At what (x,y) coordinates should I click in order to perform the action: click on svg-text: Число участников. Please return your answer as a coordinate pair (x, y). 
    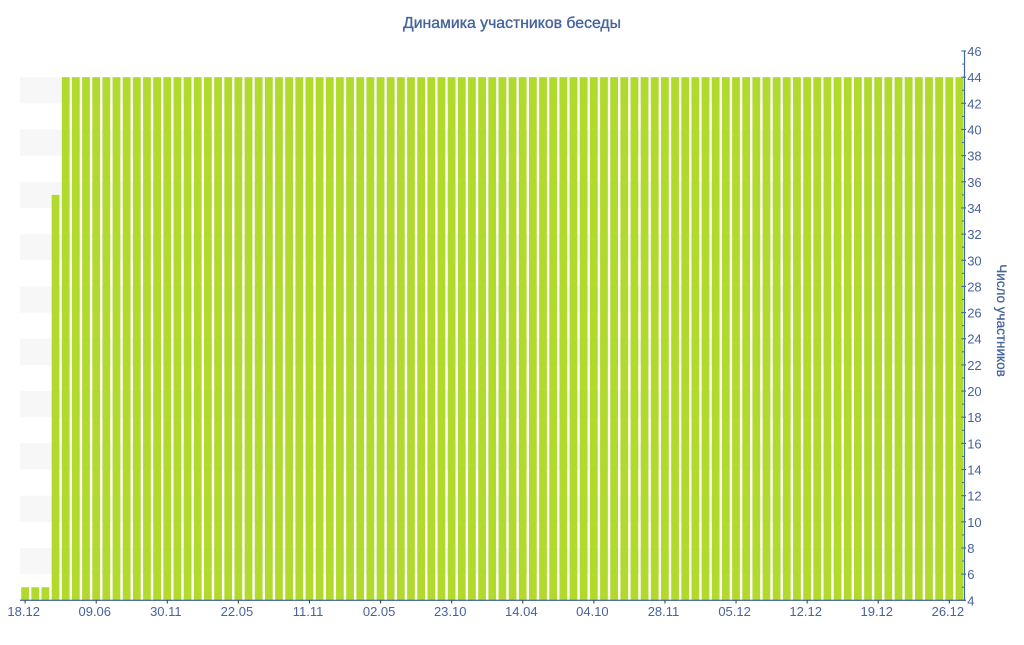
    Looking at the image, I should click on (1001, 320).